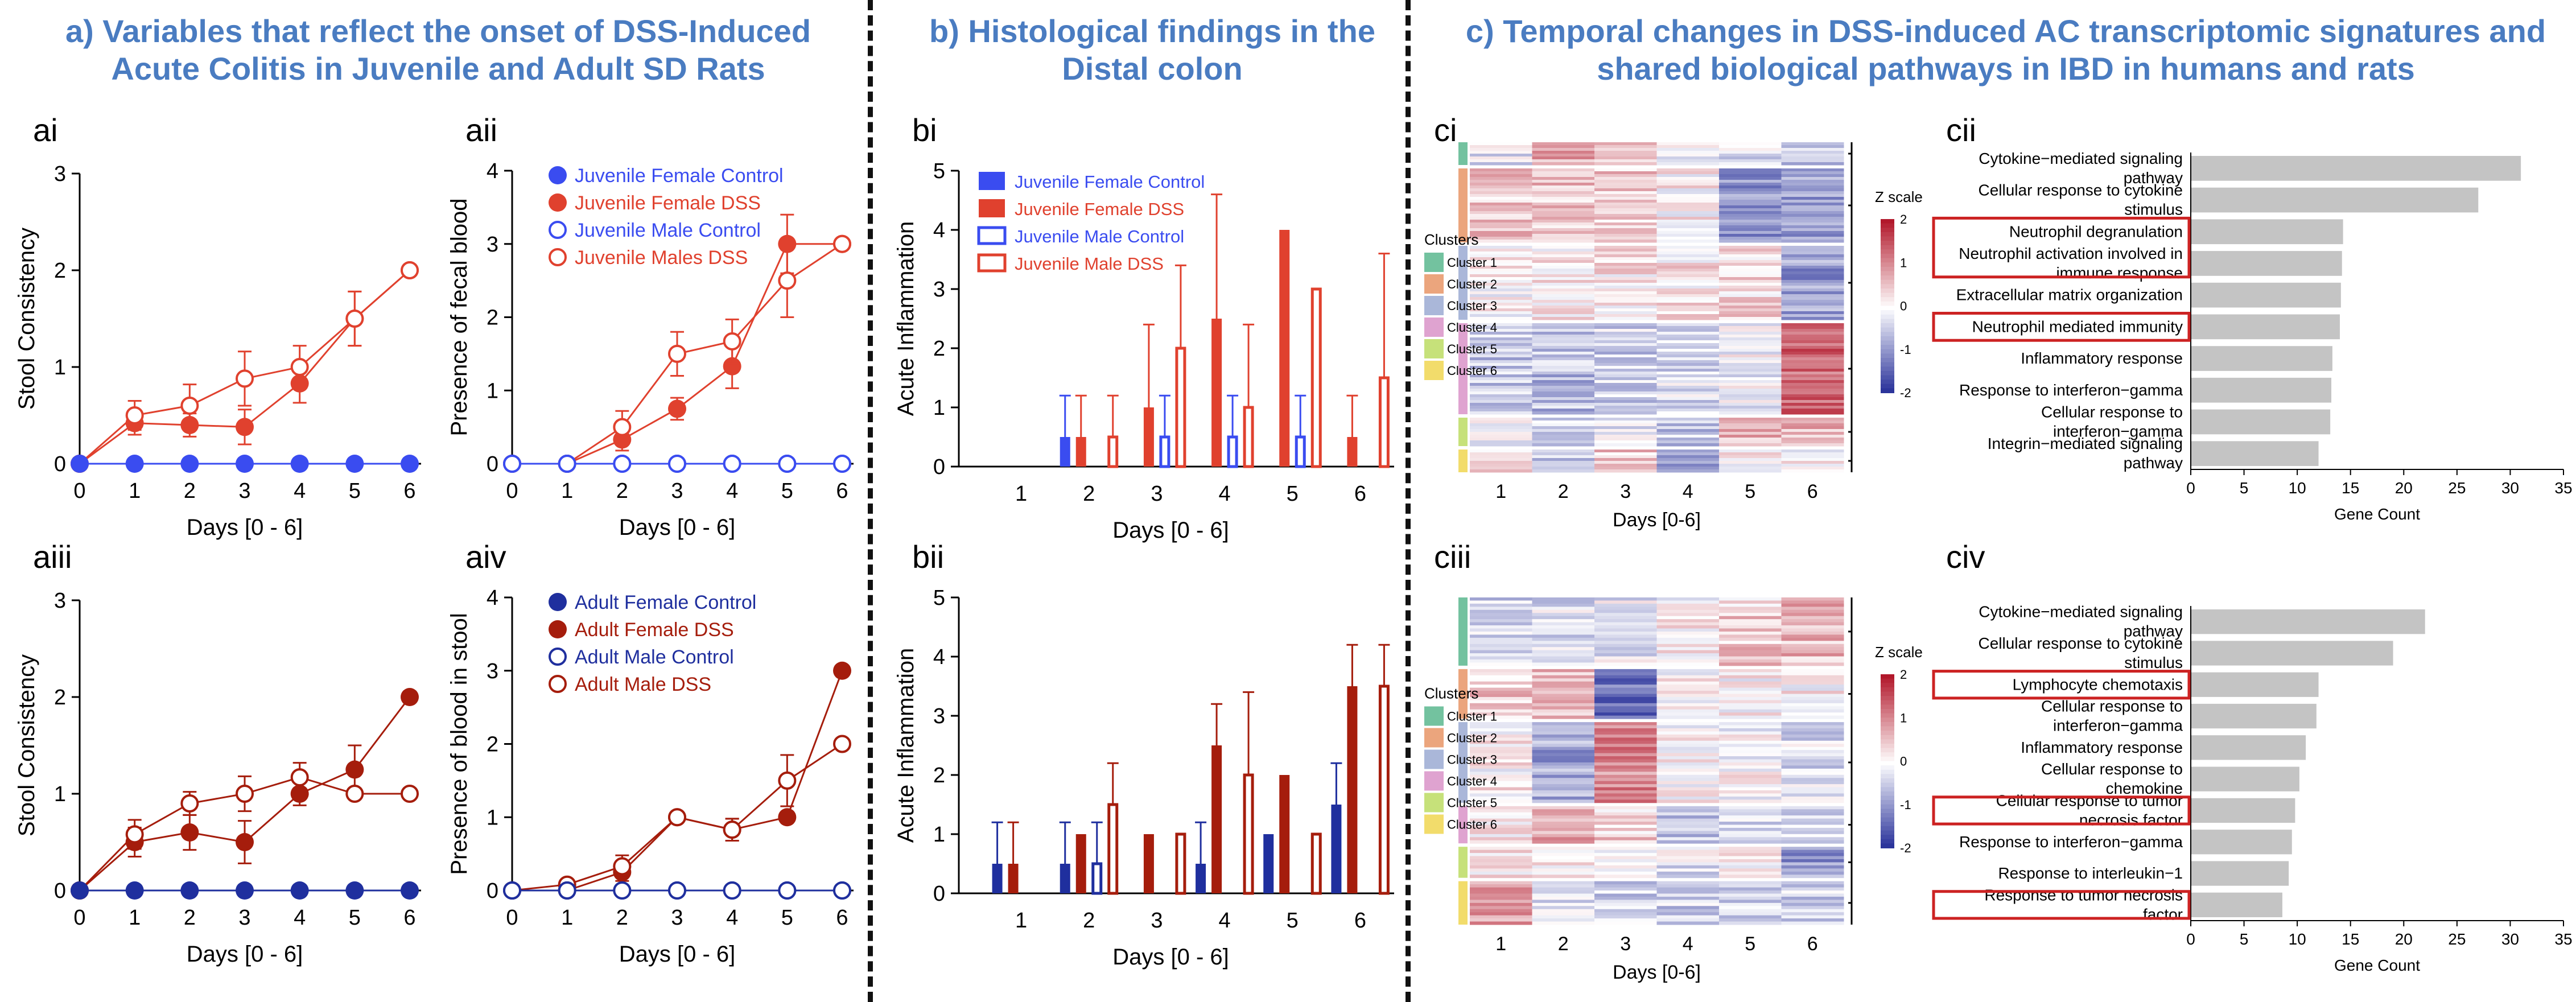 This screenshot has width=2576, height=1002. What do you see at coordinates (1293, 921) in the screenshot?
I see `x-tick-label: 5` at bounding box center [1293, 921].